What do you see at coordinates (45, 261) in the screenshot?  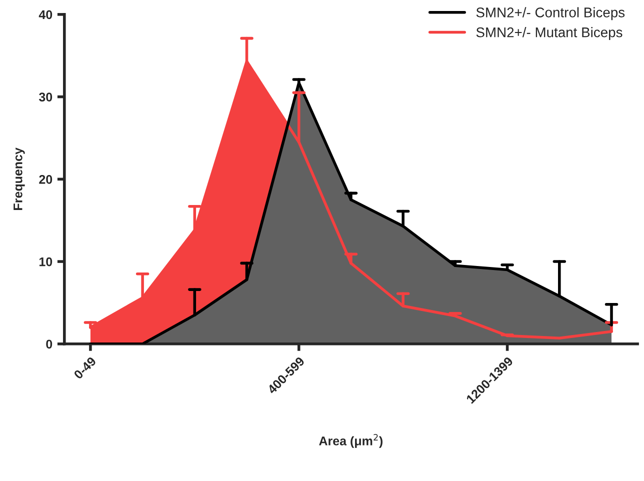 I see `y-tick-label: 10` at bounding box center [45, 261].